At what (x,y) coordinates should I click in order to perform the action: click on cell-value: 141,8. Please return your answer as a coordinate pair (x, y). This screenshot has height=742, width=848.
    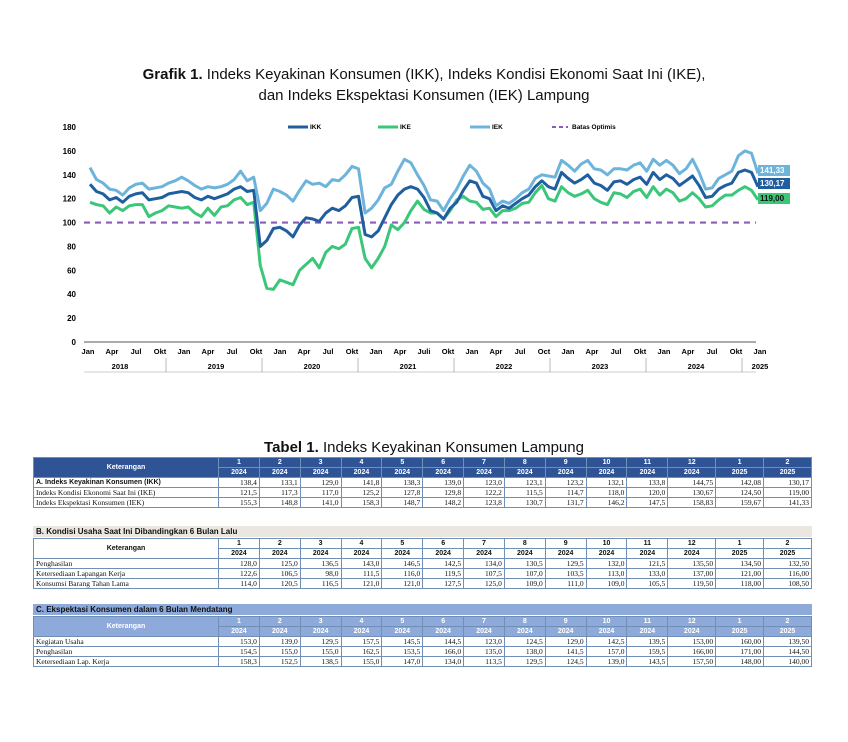
    Looking at the image, I should click on (361, 482).